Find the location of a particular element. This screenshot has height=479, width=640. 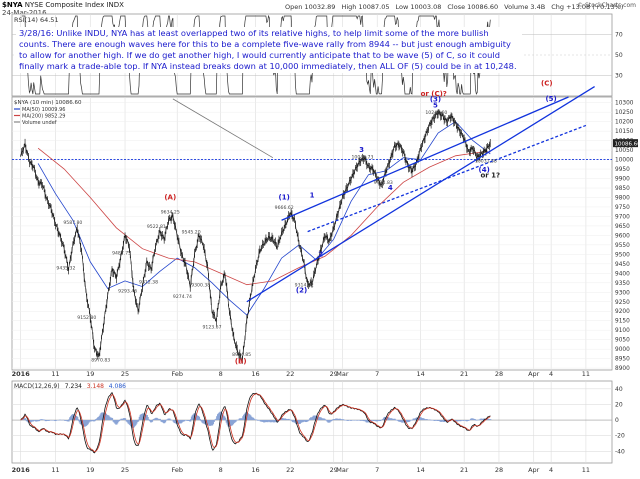

price-x-tick-label: Feb is located at coordinates (177, 374).